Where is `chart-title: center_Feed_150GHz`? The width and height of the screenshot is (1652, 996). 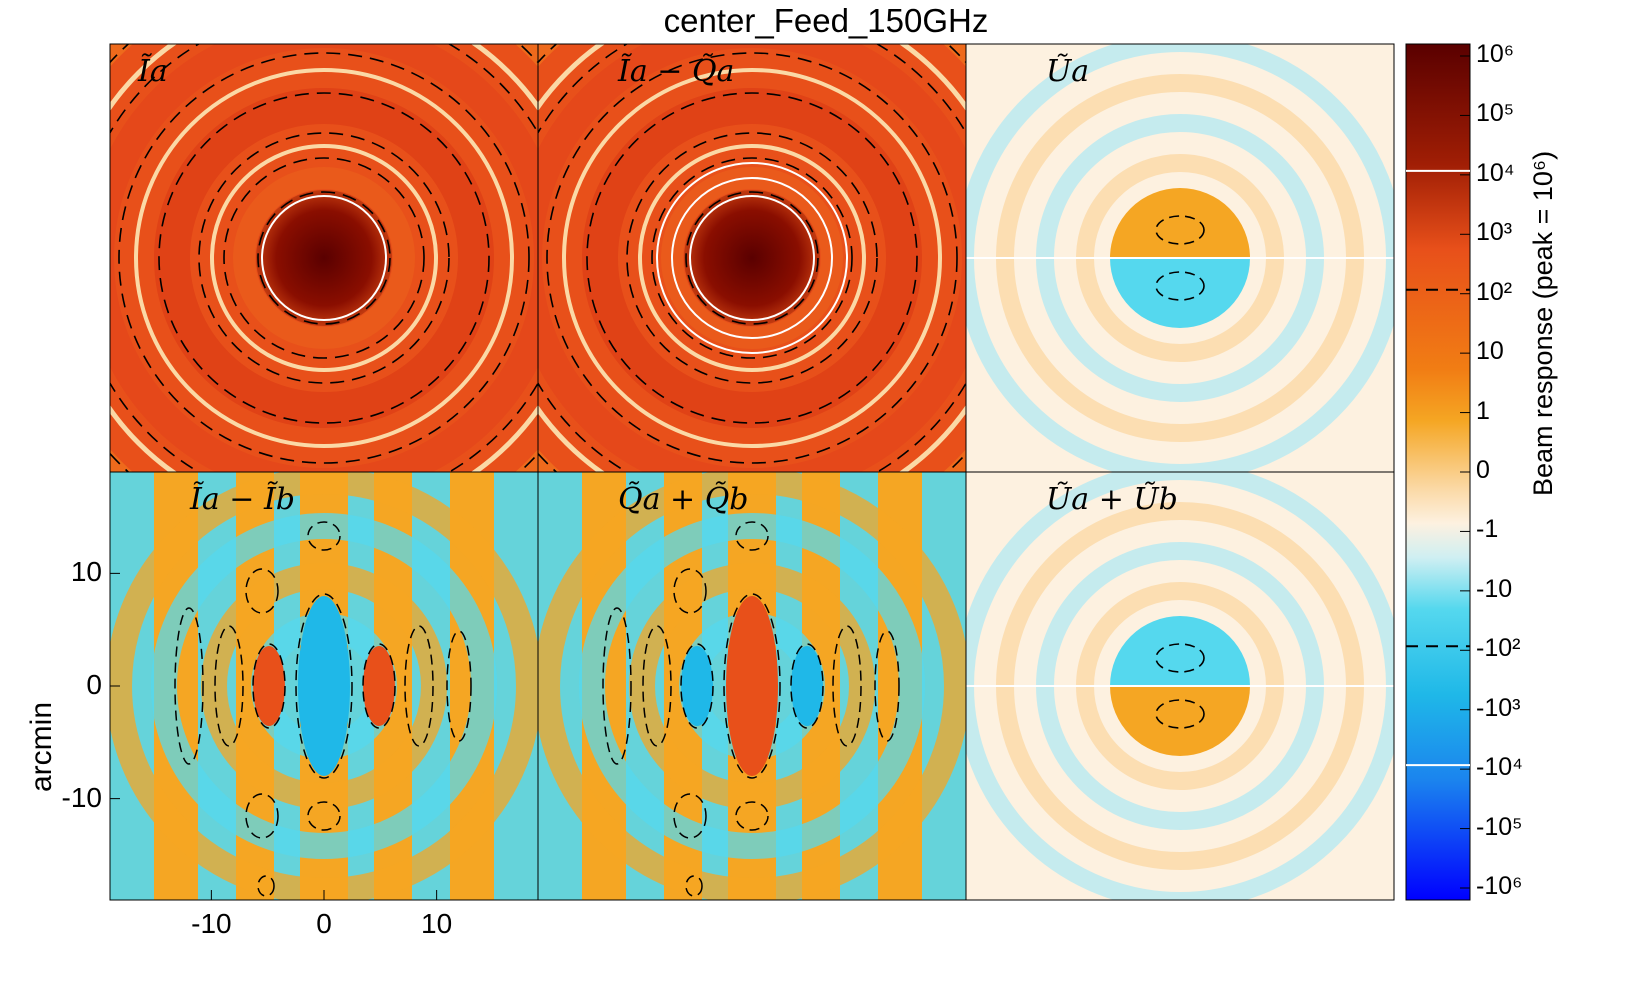 chart-title: center_Feed_150GHz is located at coordinates (826, 20).